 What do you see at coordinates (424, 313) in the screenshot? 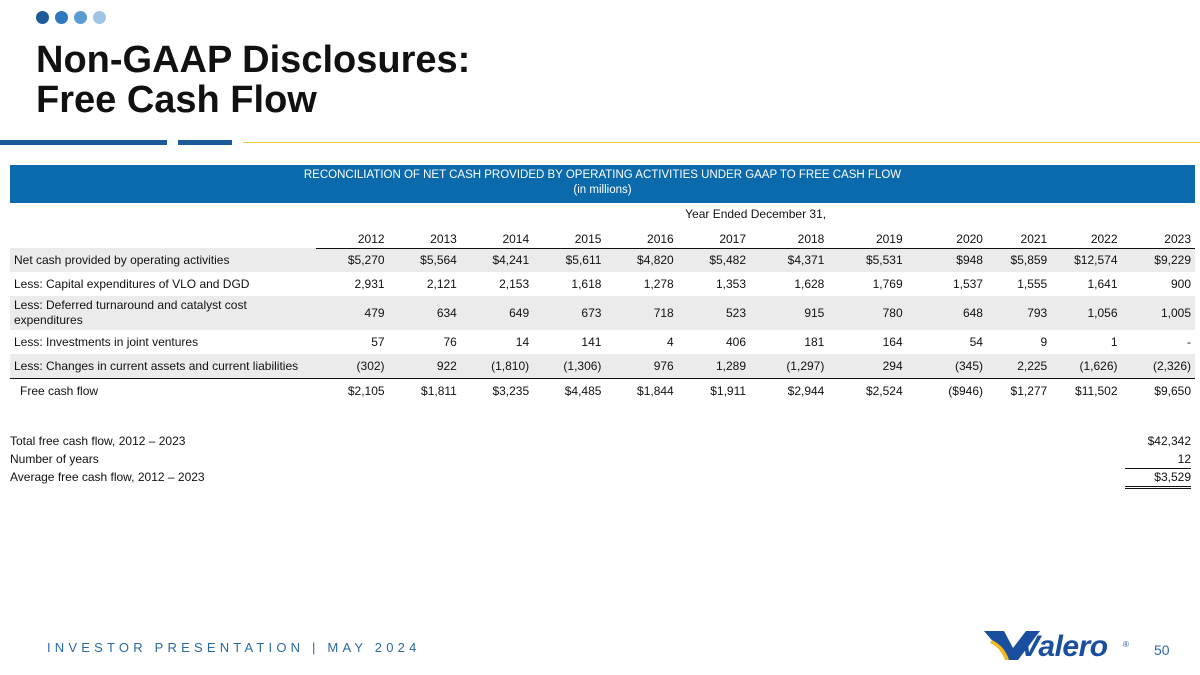
I see `row-value: 634` at bounding box center [424, 313].